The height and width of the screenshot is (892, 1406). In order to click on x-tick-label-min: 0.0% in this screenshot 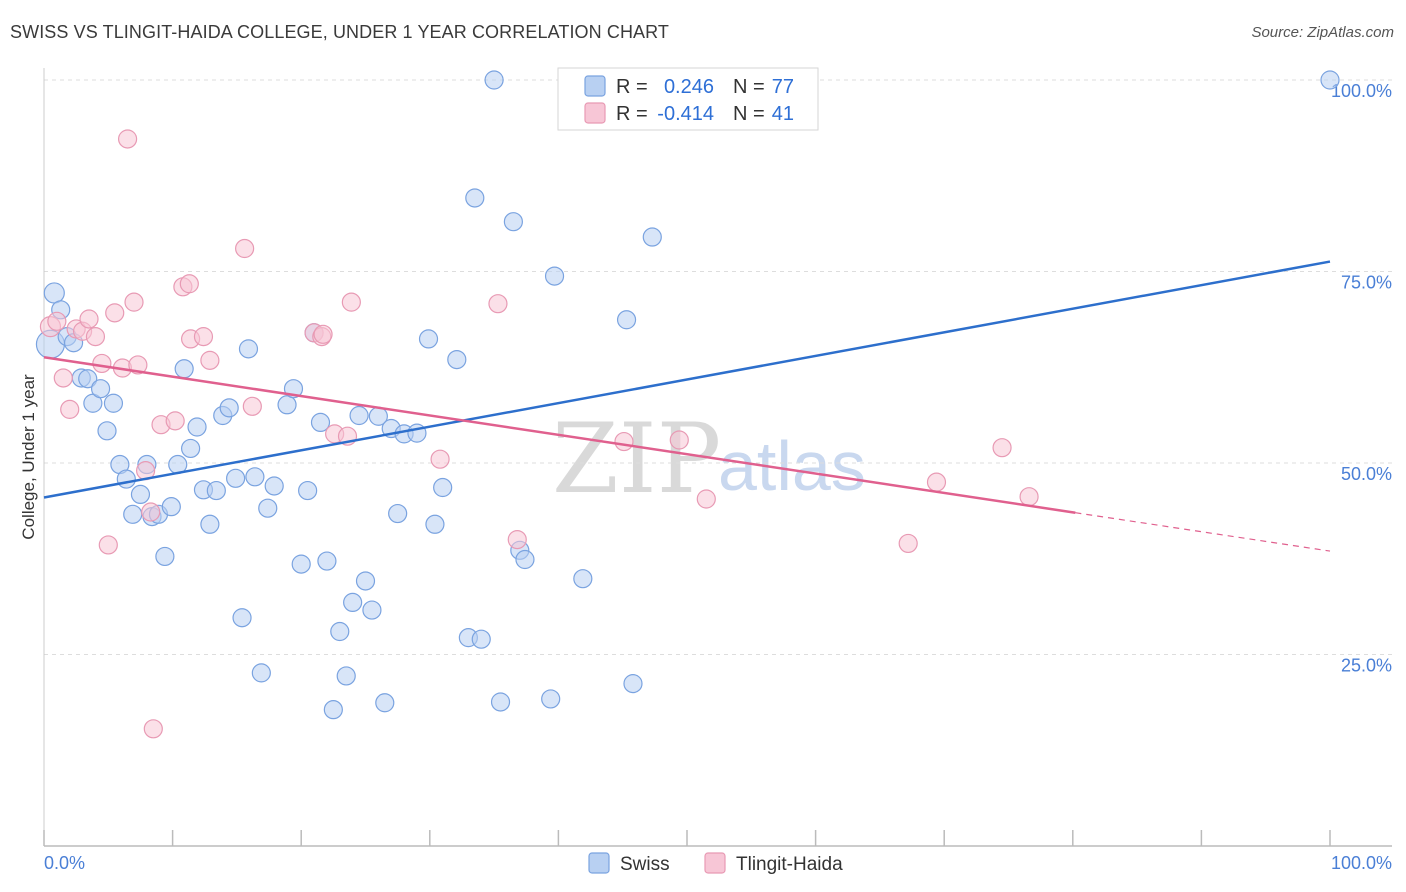, I will do `click(64, 863)`.